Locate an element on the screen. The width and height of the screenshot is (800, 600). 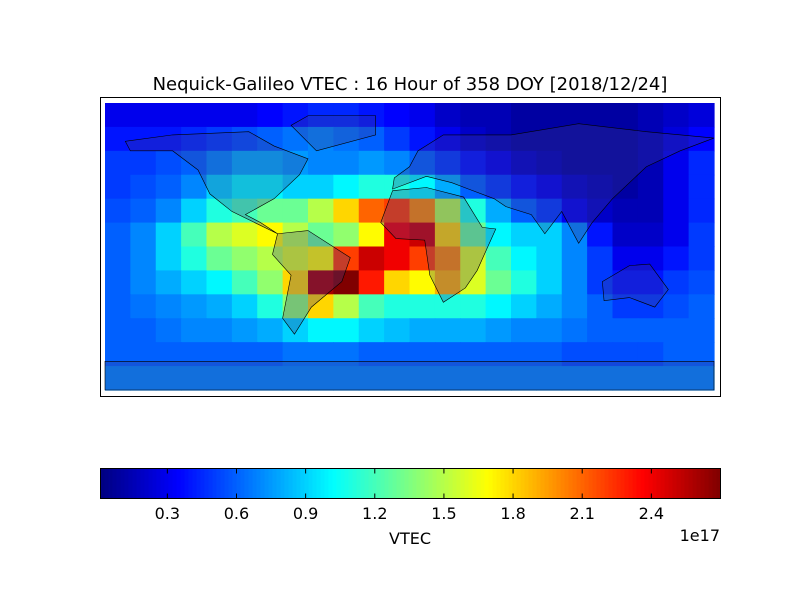
colorbar-offset: 1e17 is located at coordinates (700, 535).